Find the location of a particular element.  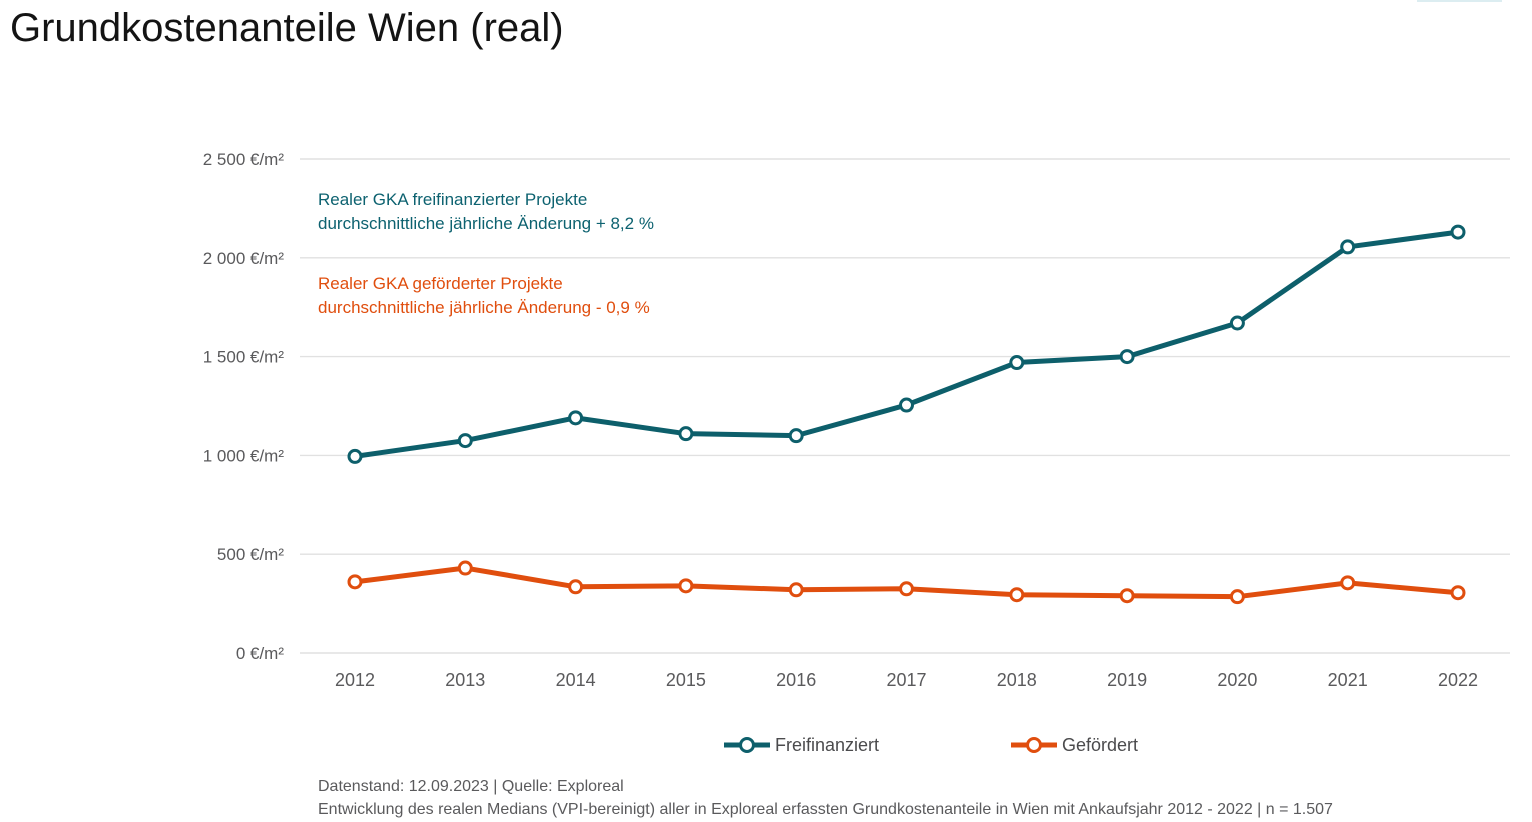

x-axis-tick-label-2014: 2014 is located at coordinates (576, 680).